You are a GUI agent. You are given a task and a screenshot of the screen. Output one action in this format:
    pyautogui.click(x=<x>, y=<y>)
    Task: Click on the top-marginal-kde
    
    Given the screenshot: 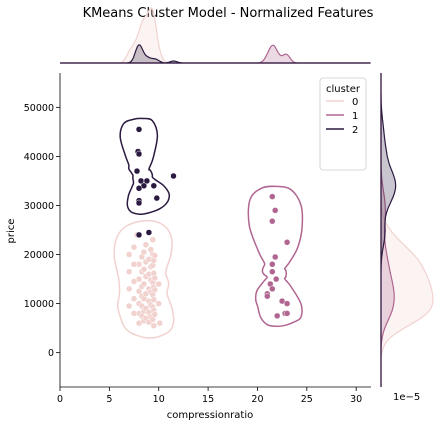 What is the action you would take?
    pyautogui.click(x=215, y=35)
    